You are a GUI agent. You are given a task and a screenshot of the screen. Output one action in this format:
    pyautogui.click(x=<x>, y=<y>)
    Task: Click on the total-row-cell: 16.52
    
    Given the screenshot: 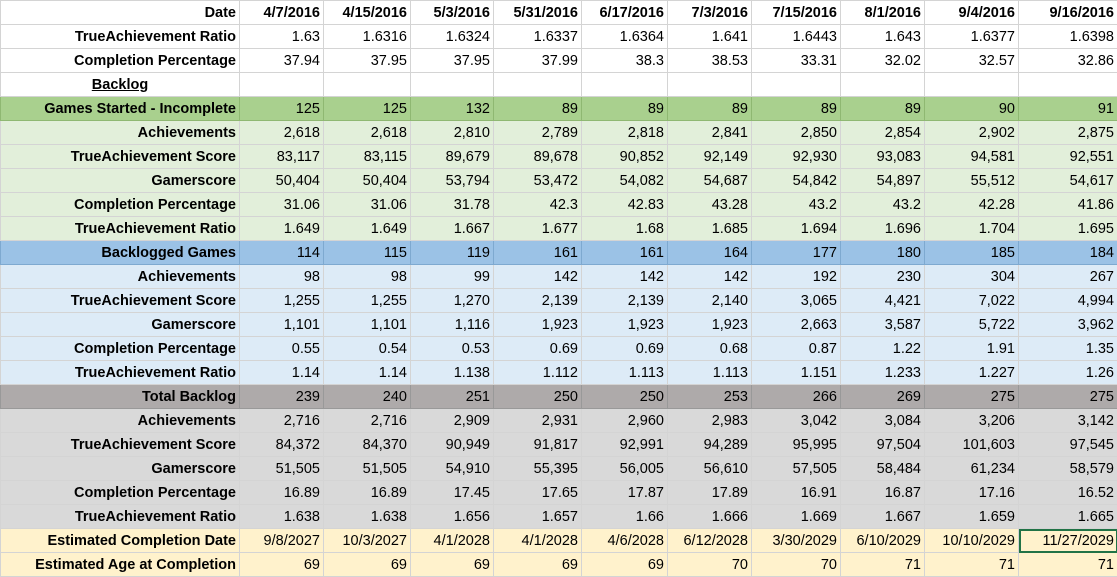 What is the action you would take?
    pyautogui.click(x=1068, y=493)
    